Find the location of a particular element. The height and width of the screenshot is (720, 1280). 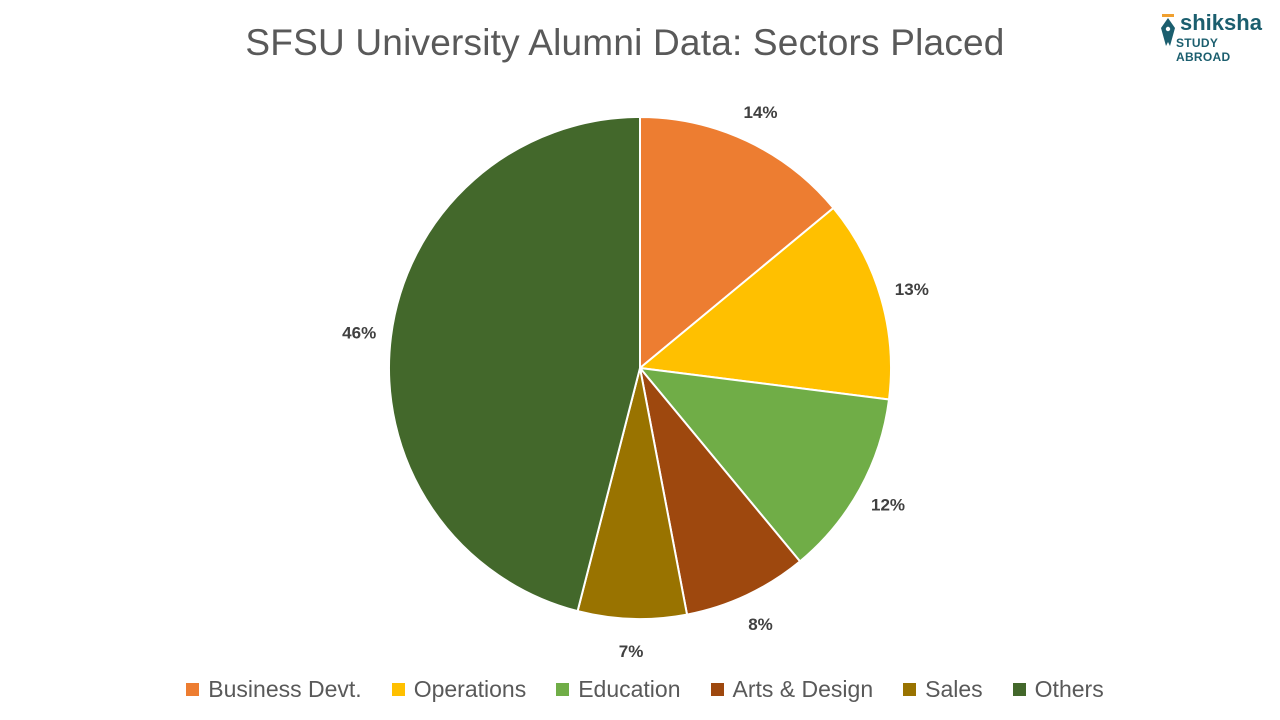

legend-label: Sales is located at coordinates (954, 689).